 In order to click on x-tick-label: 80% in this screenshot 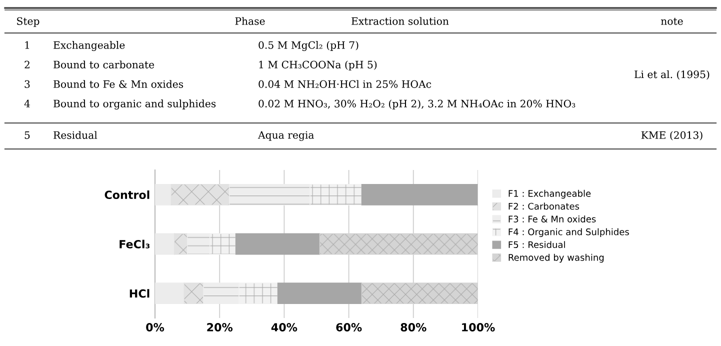, I will do `click(413, 327)`.